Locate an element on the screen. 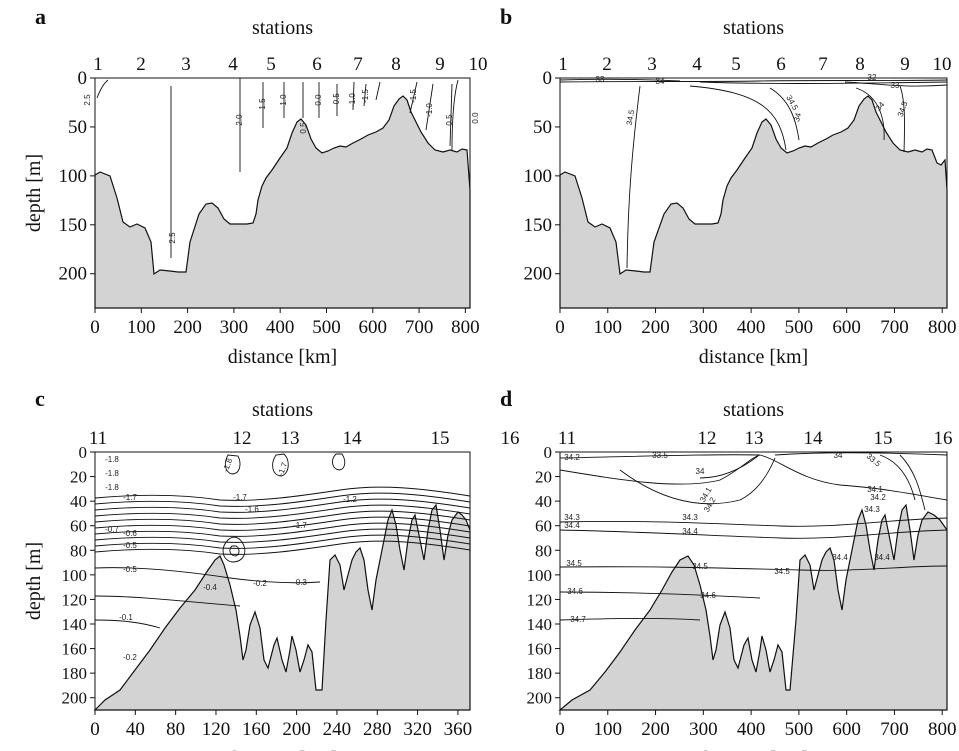 The image size is (959, 751). x-axis-label: distance [km] is located at coordinates (282, 357).